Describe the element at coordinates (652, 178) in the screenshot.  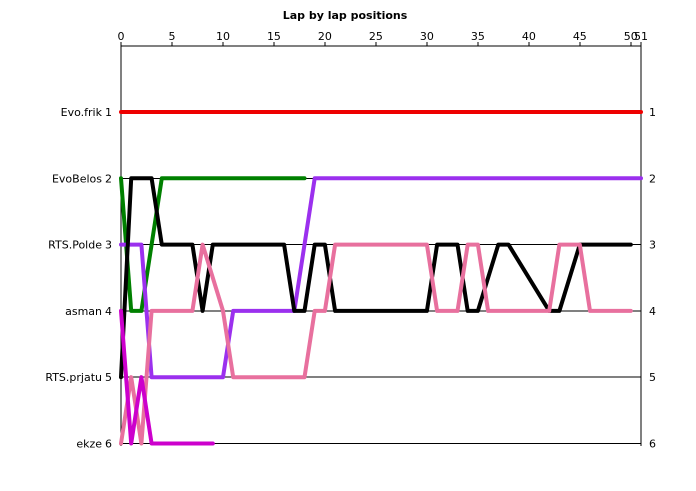
I see `y-tick-right-2: 2` at that location.